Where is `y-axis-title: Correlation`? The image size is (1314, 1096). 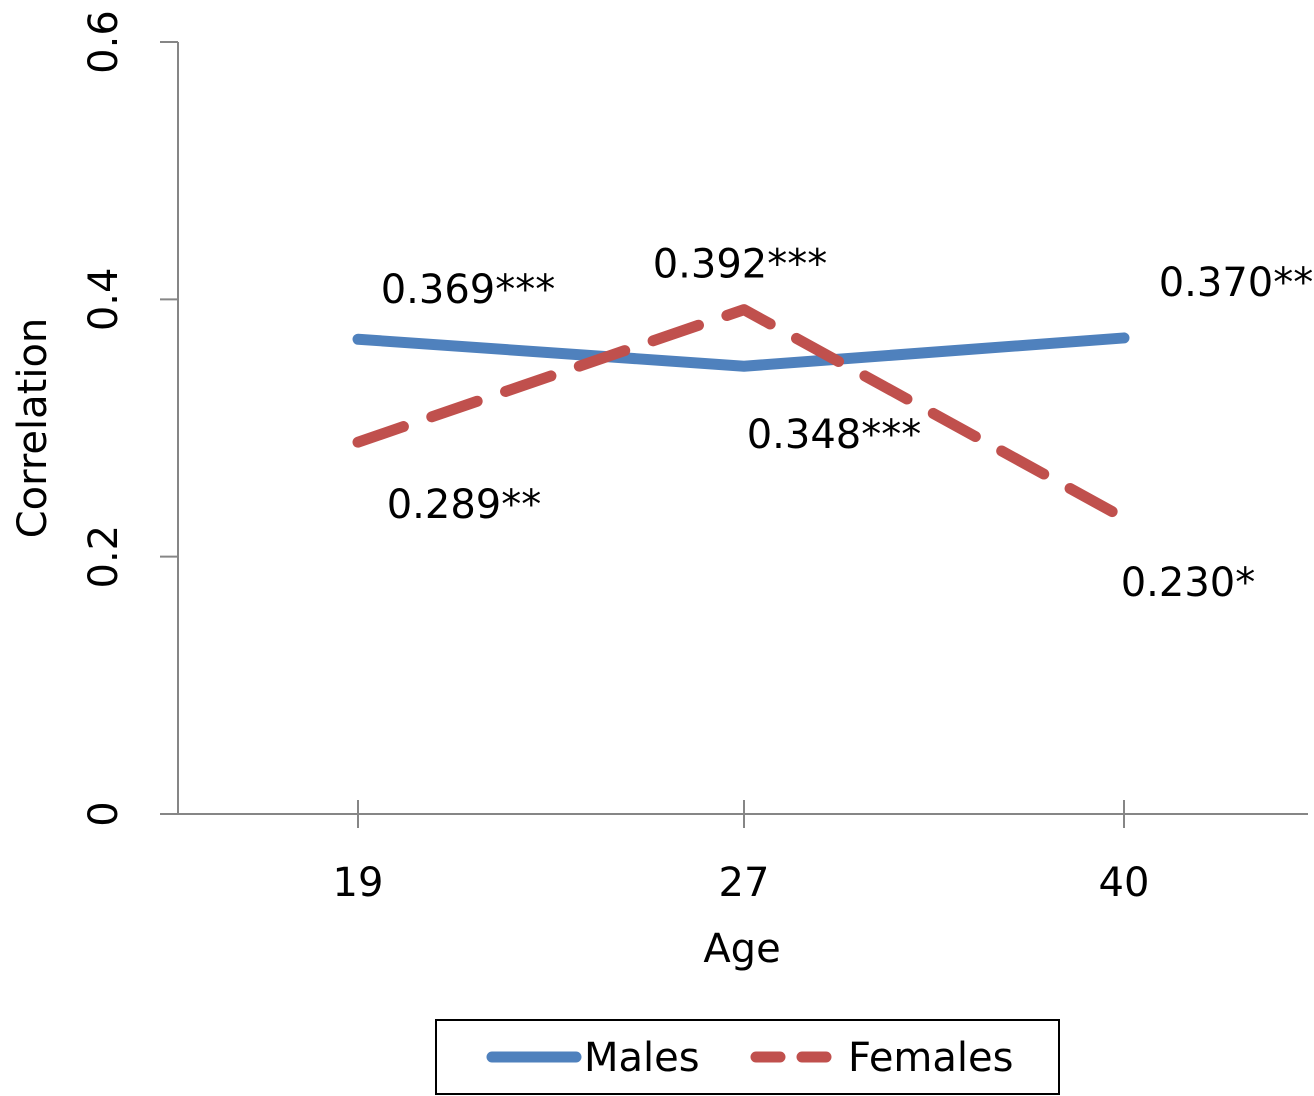
y-axis-title: Correlation is located at coordinates (33, 428).